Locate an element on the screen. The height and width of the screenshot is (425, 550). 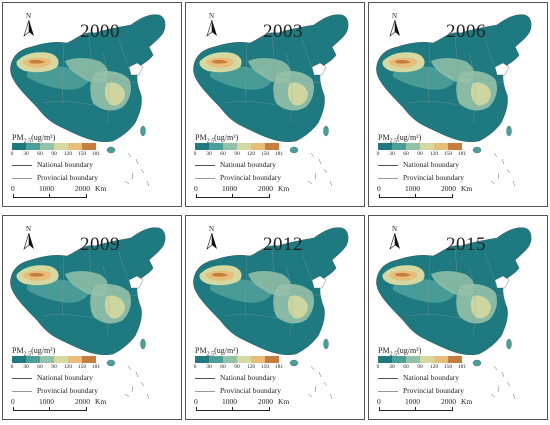
panel-year-label: 2000 is located at coordinates (100, 31).